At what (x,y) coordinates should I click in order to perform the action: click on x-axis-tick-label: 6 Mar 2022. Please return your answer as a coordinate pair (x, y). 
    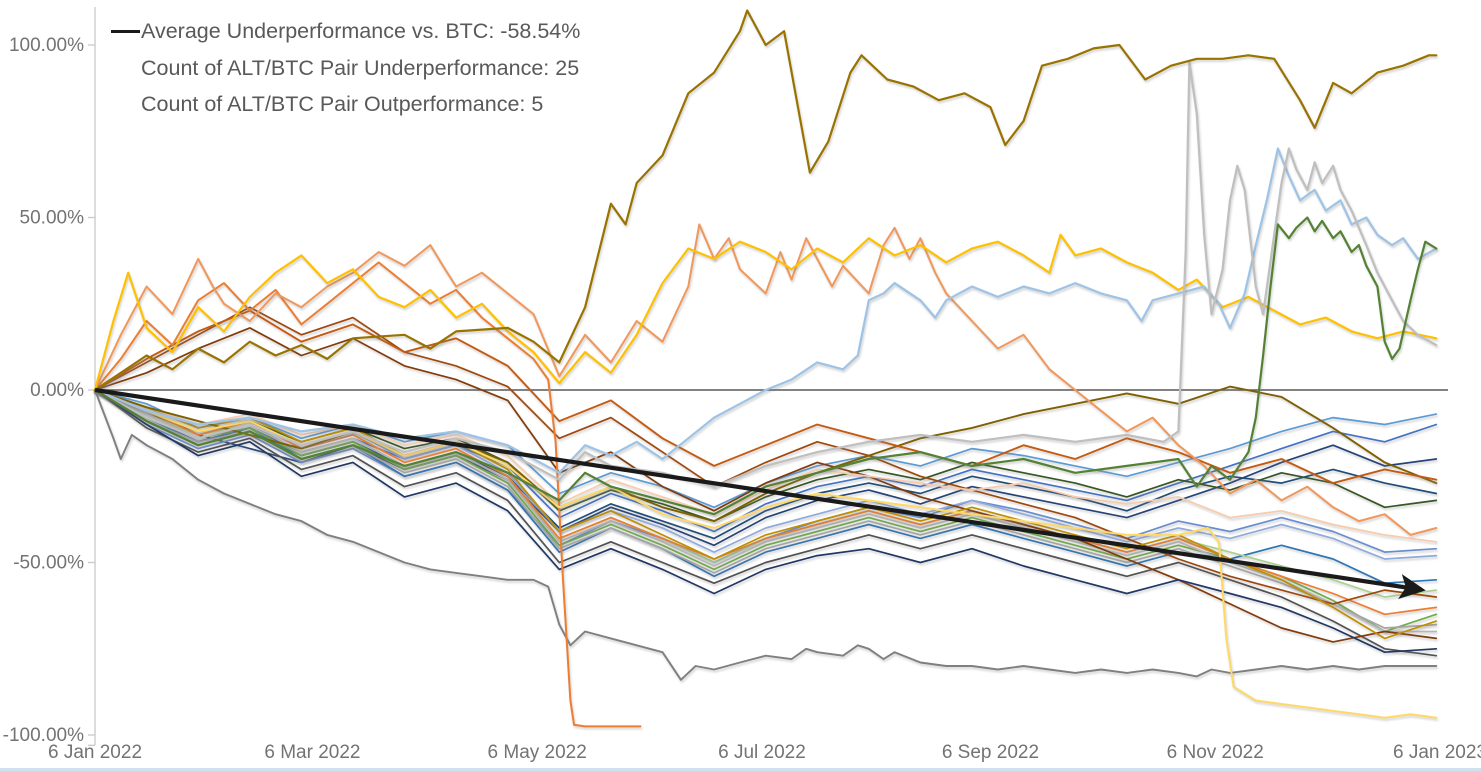
    Looking at the image, I should click on (312, 752).